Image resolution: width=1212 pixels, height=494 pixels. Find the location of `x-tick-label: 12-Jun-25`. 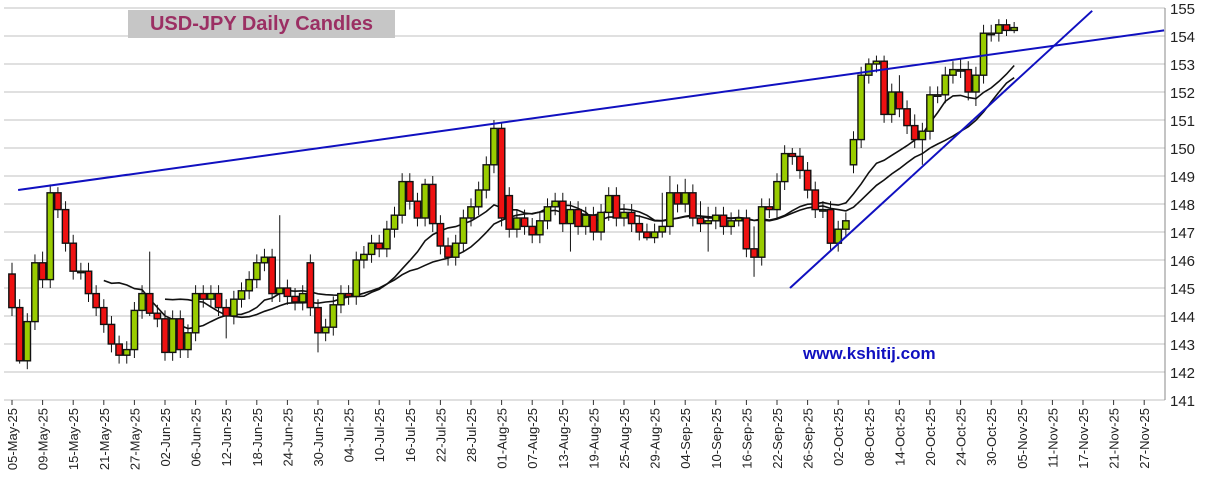

x-tick-label: 12-Jun-25 is located at coordinates (226, 437).